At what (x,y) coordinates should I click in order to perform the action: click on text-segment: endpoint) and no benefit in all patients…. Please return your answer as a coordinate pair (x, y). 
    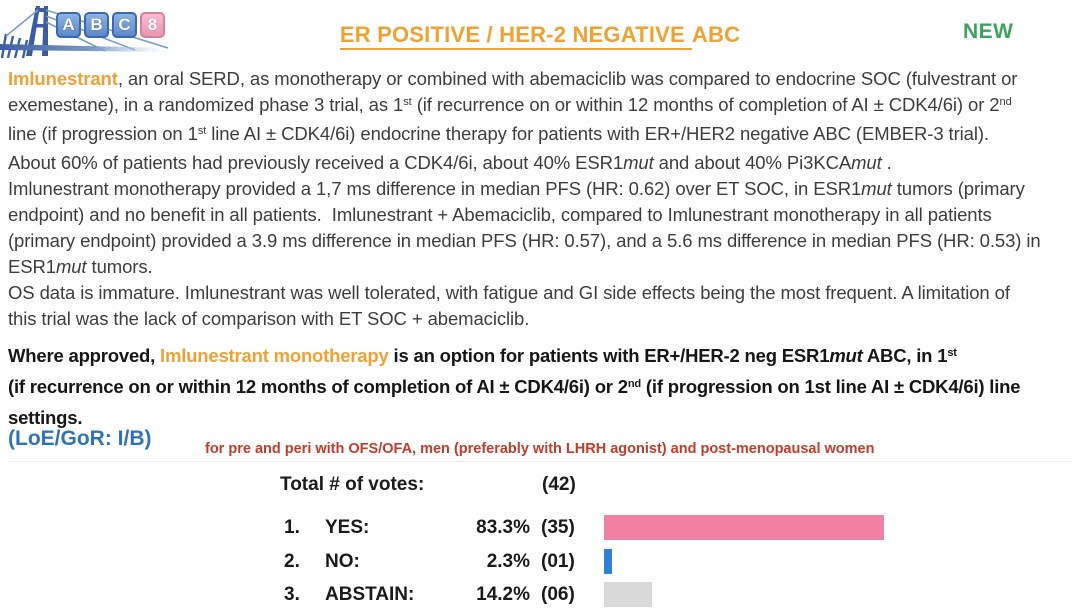
    Looking at the image, I should click on (500, 214).